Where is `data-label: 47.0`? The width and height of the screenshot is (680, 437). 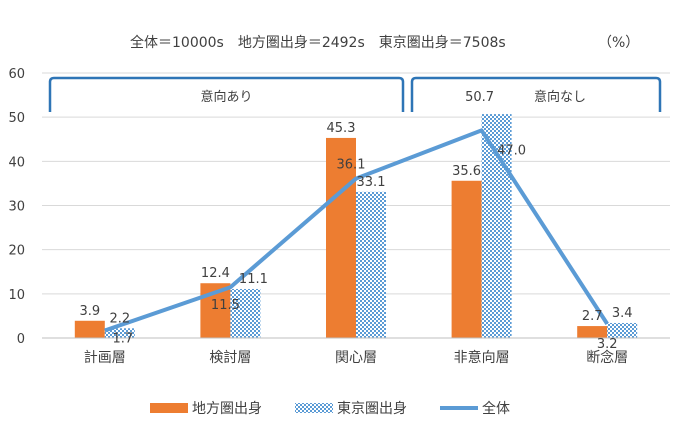 data-label: 47.0 is located at coordinates (511, 150).